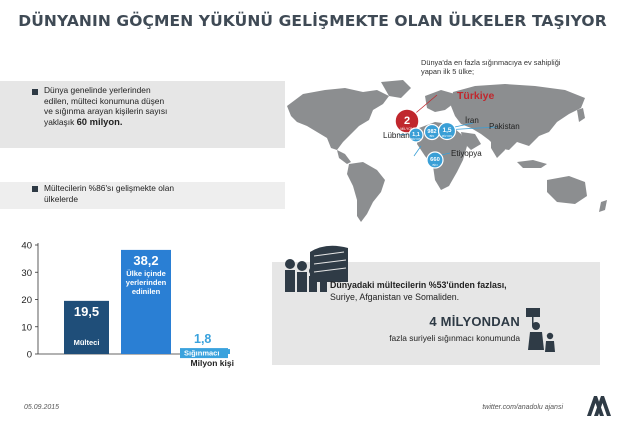 The width and height of the screenshot is (625, 424). What do you see at coordinates (26, 300) in the screenshot?
I see `y-tick-label: 20` at bounding box center [26, 300].